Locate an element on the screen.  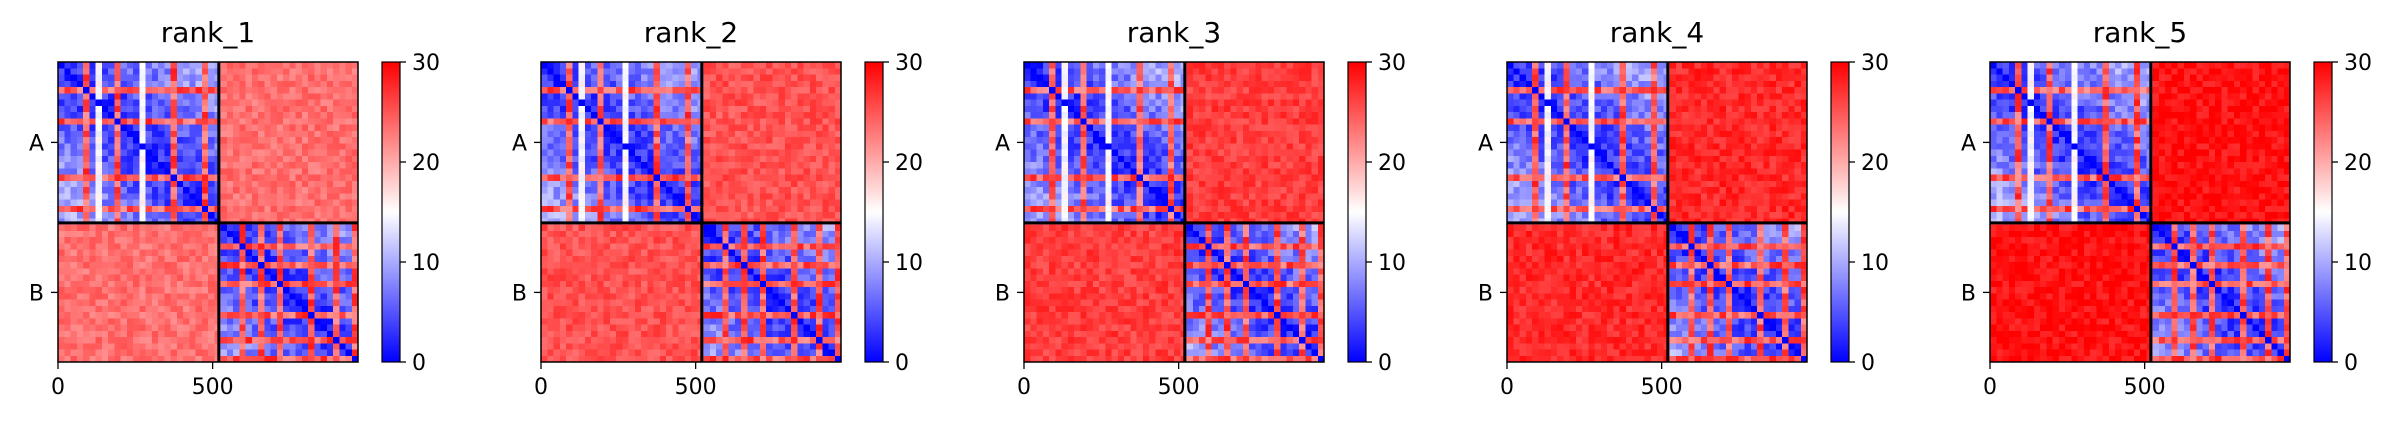
colorbar-tick-label: 0 is located at coordinates (902, 363).